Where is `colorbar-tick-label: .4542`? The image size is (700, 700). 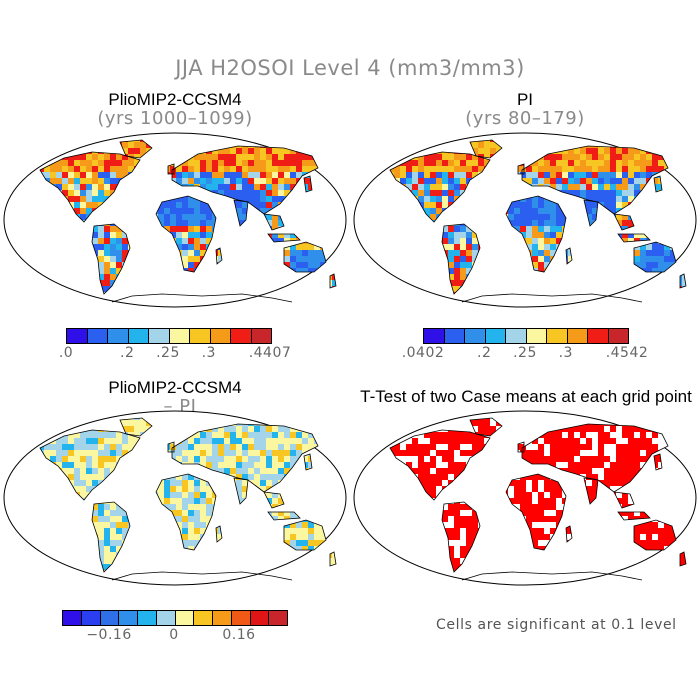 colorbar-tick-label: .4542 is located at coordinates (627, 353).